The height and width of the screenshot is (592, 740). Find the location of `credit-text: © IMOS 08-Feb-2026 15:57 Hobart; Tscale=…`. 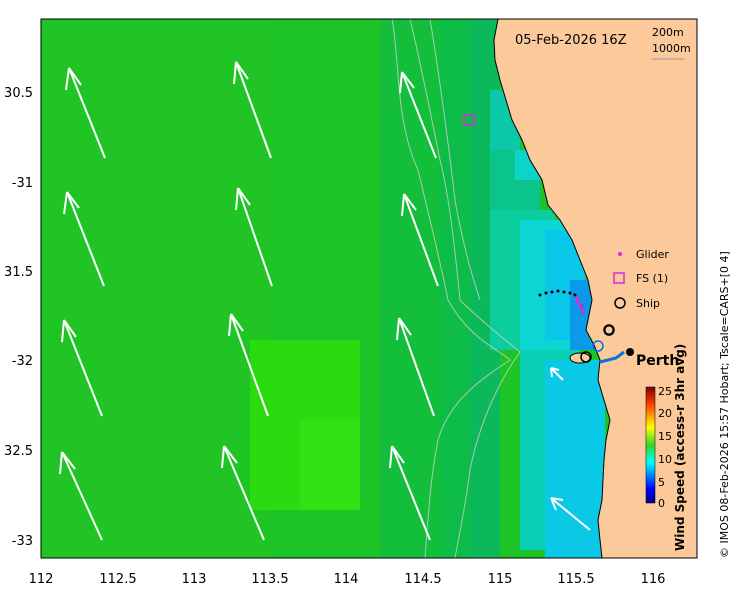

credit-text: © IMOS 08-Feb-2026 15:57 Hobart; Tscale=… is located at coordinates (724, 404).